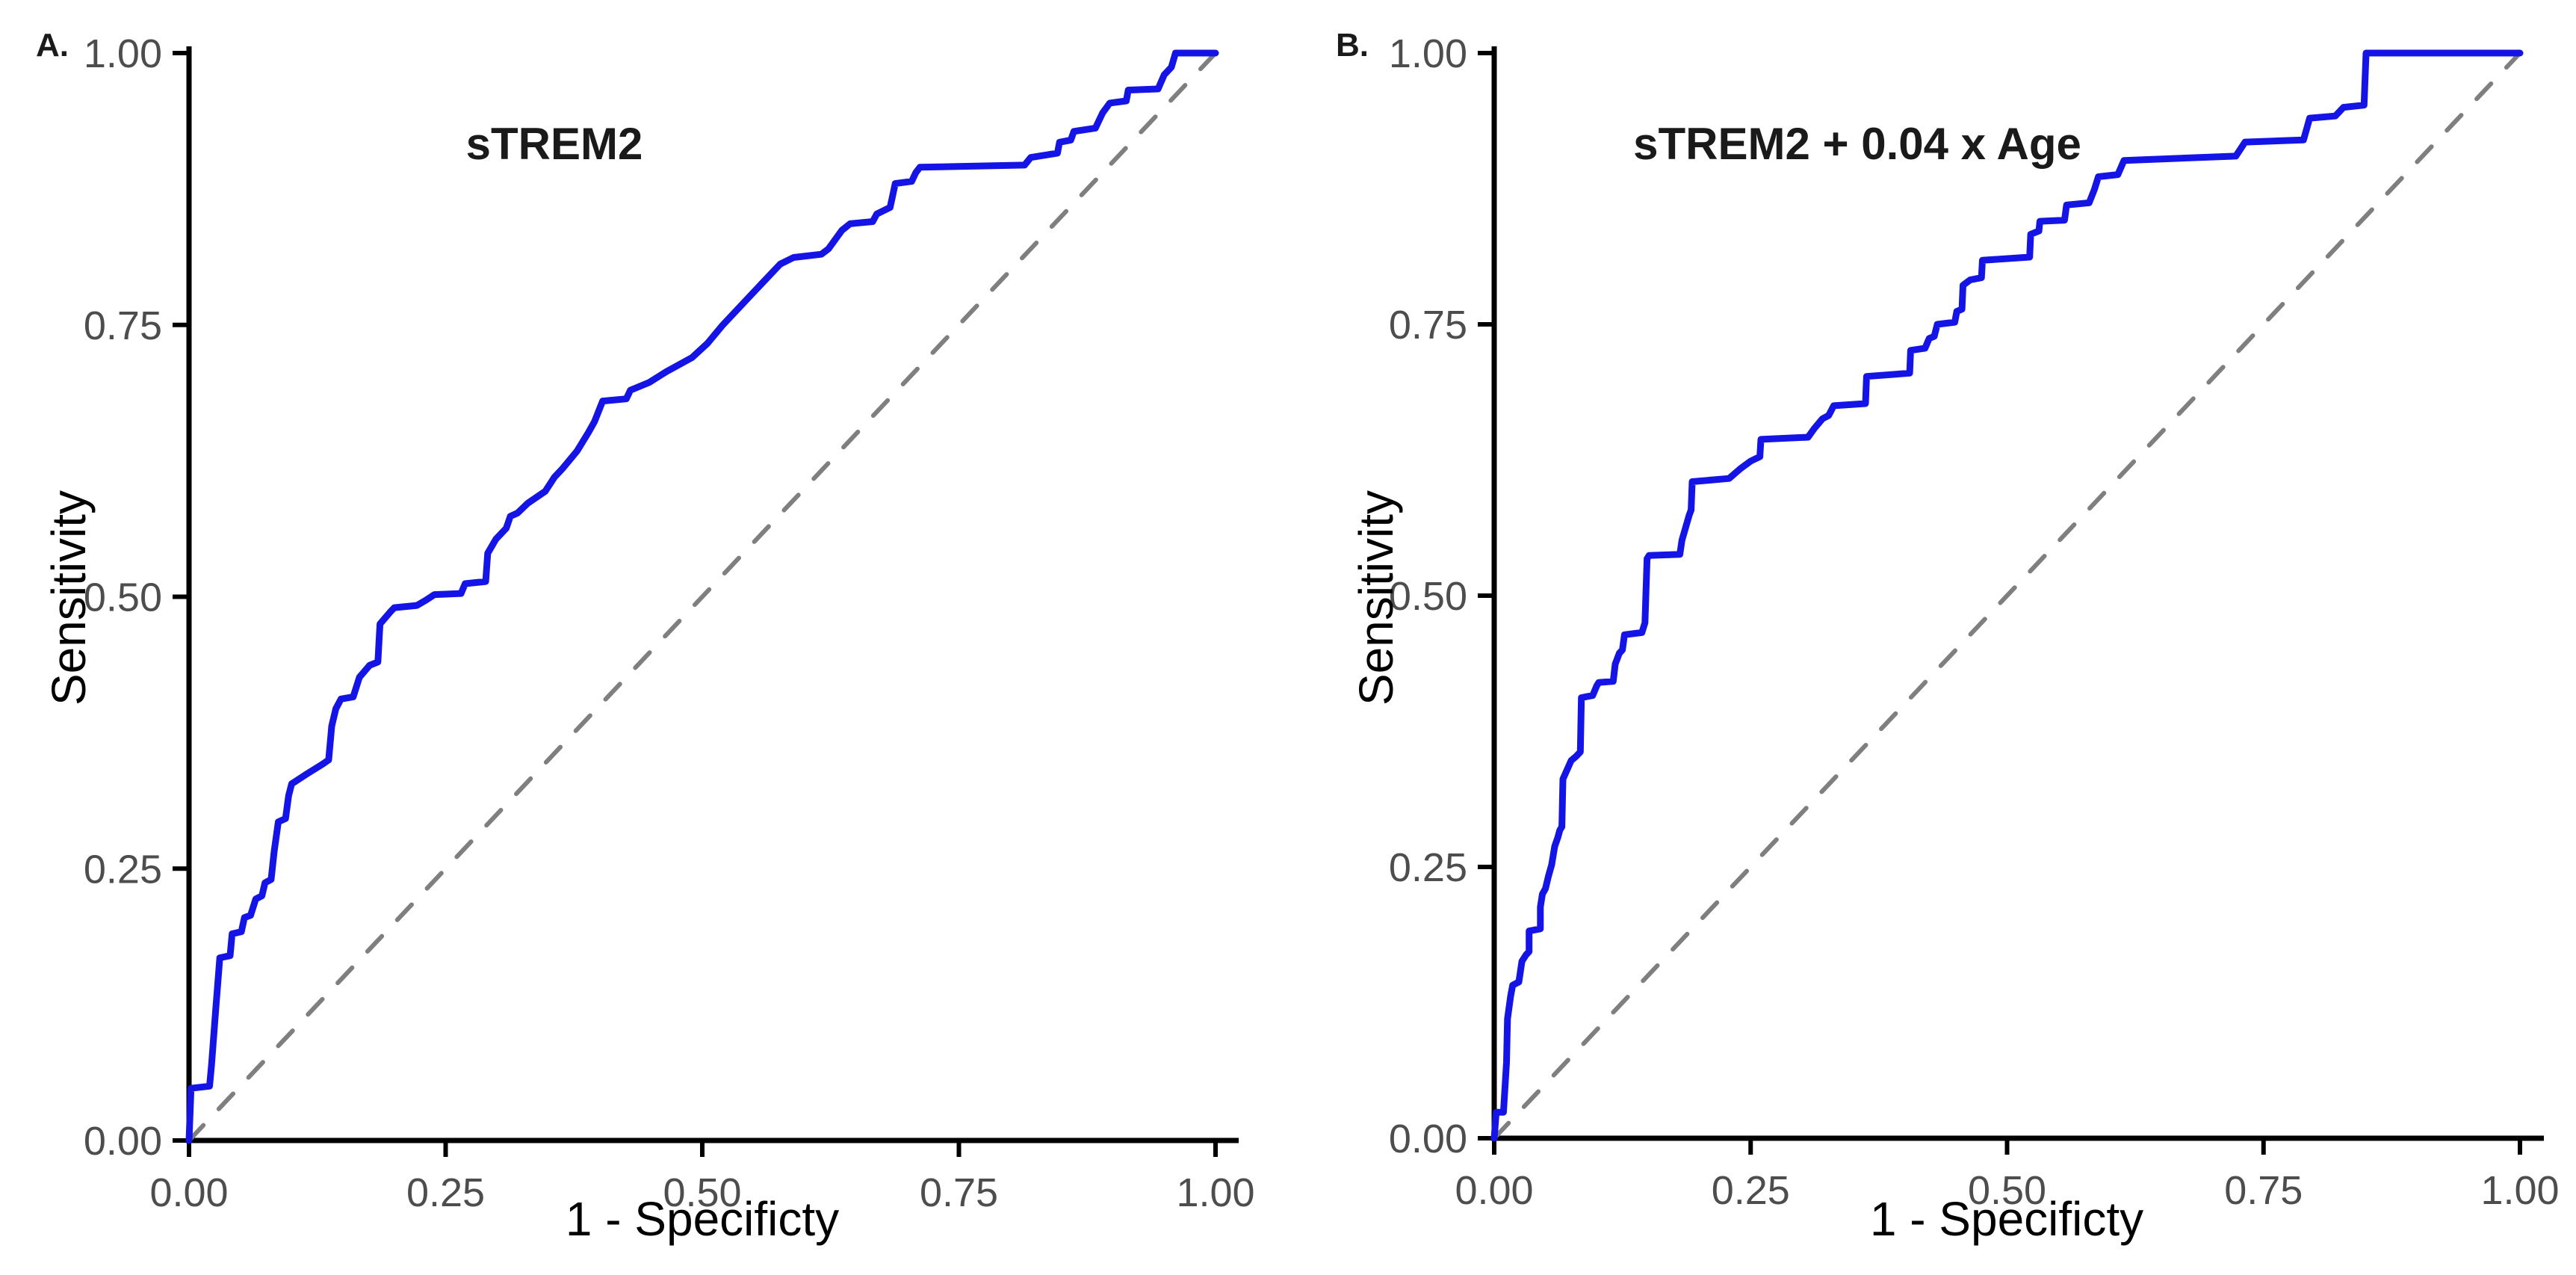 Image resolution: width=2576 pixels, height=1275 pixels. What do you see at coordinates (554, 144) in the screenshot?
I see `panel-title-a: sTREM2` at bounding box center [554, 144].